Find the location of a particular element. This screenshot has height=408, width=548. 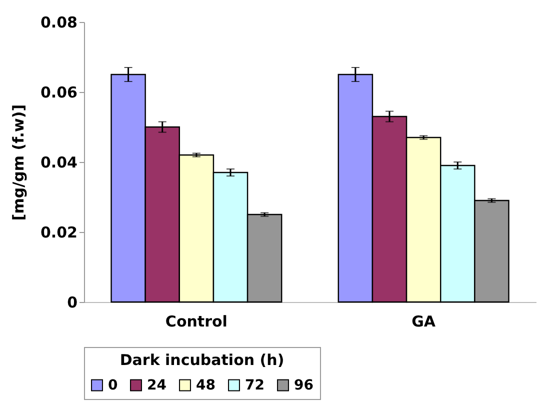

y-tick-label: 0.08 is located at coordinates (59, 23).